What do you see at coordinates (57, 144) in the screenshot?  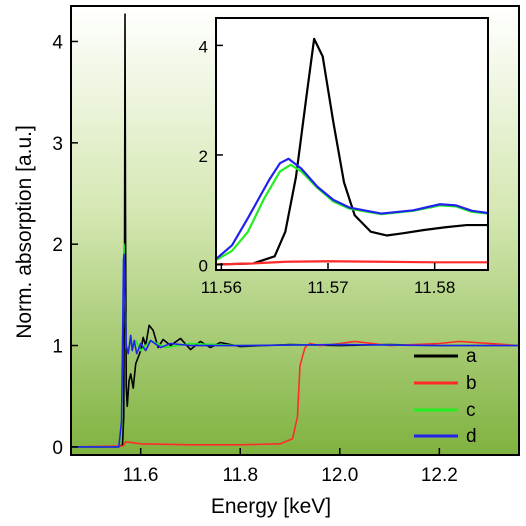 I see `main-y-tick-label: 3` at bounding box center [57, 144].